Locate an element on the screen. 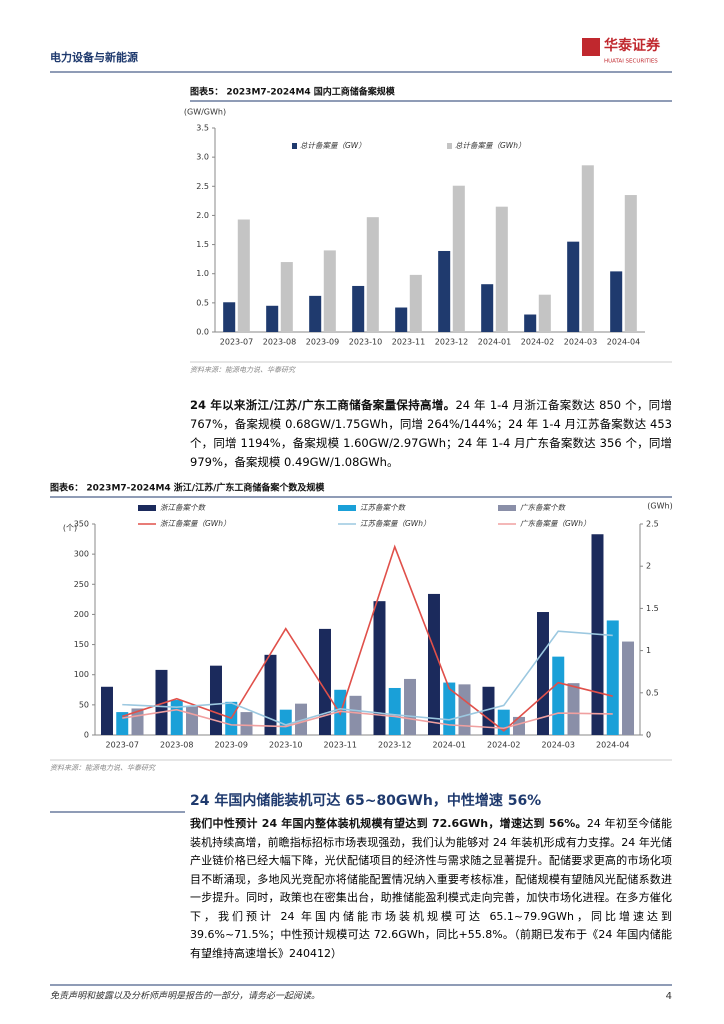  y-tick-label: 250 is located at coordinates (81, 584).